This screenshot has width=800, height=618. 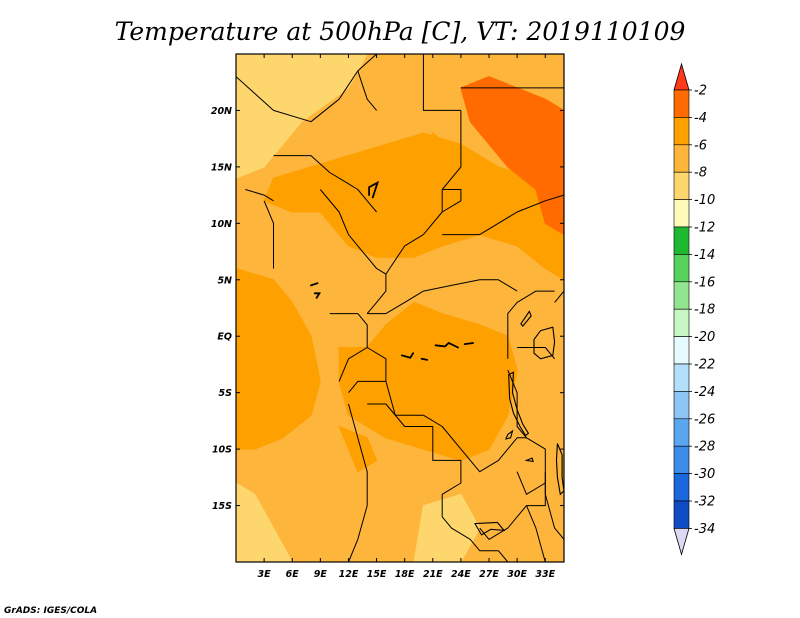 What do you see at coordinates (265, 574) in the screenshot?
I see `x-tick-label-3E: 3E` at bounding box center [265, 574].